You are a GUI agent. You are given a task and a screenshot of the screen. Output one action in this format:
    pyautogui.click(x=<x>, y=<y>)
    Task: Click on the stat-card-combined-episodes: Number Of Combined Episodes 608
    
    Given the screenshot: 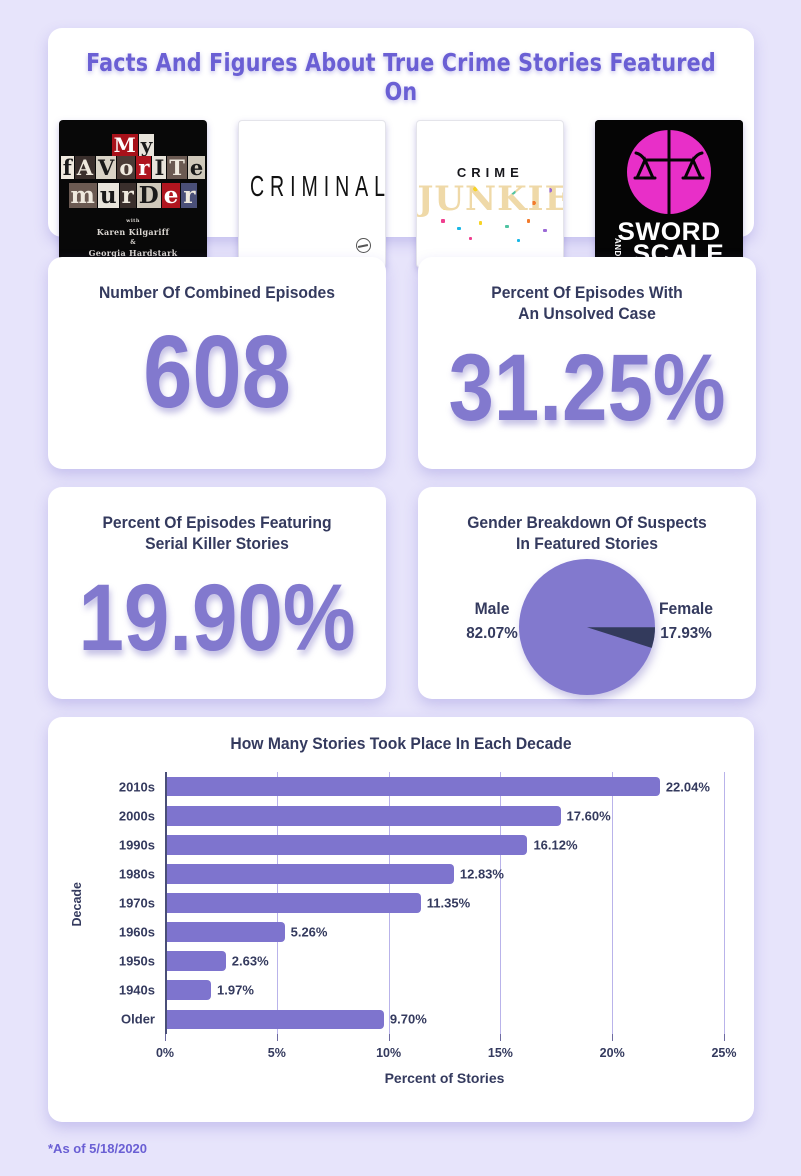 What is the action you would take?
    pyautogui.click(x=217, y=363)
    